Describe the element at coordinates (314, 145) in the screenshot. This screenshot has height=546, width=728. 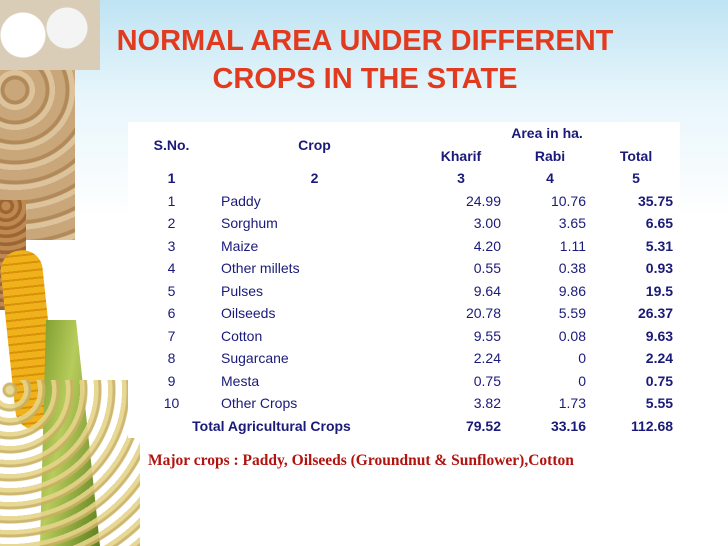
I see `header-crop: Crop` at that location.